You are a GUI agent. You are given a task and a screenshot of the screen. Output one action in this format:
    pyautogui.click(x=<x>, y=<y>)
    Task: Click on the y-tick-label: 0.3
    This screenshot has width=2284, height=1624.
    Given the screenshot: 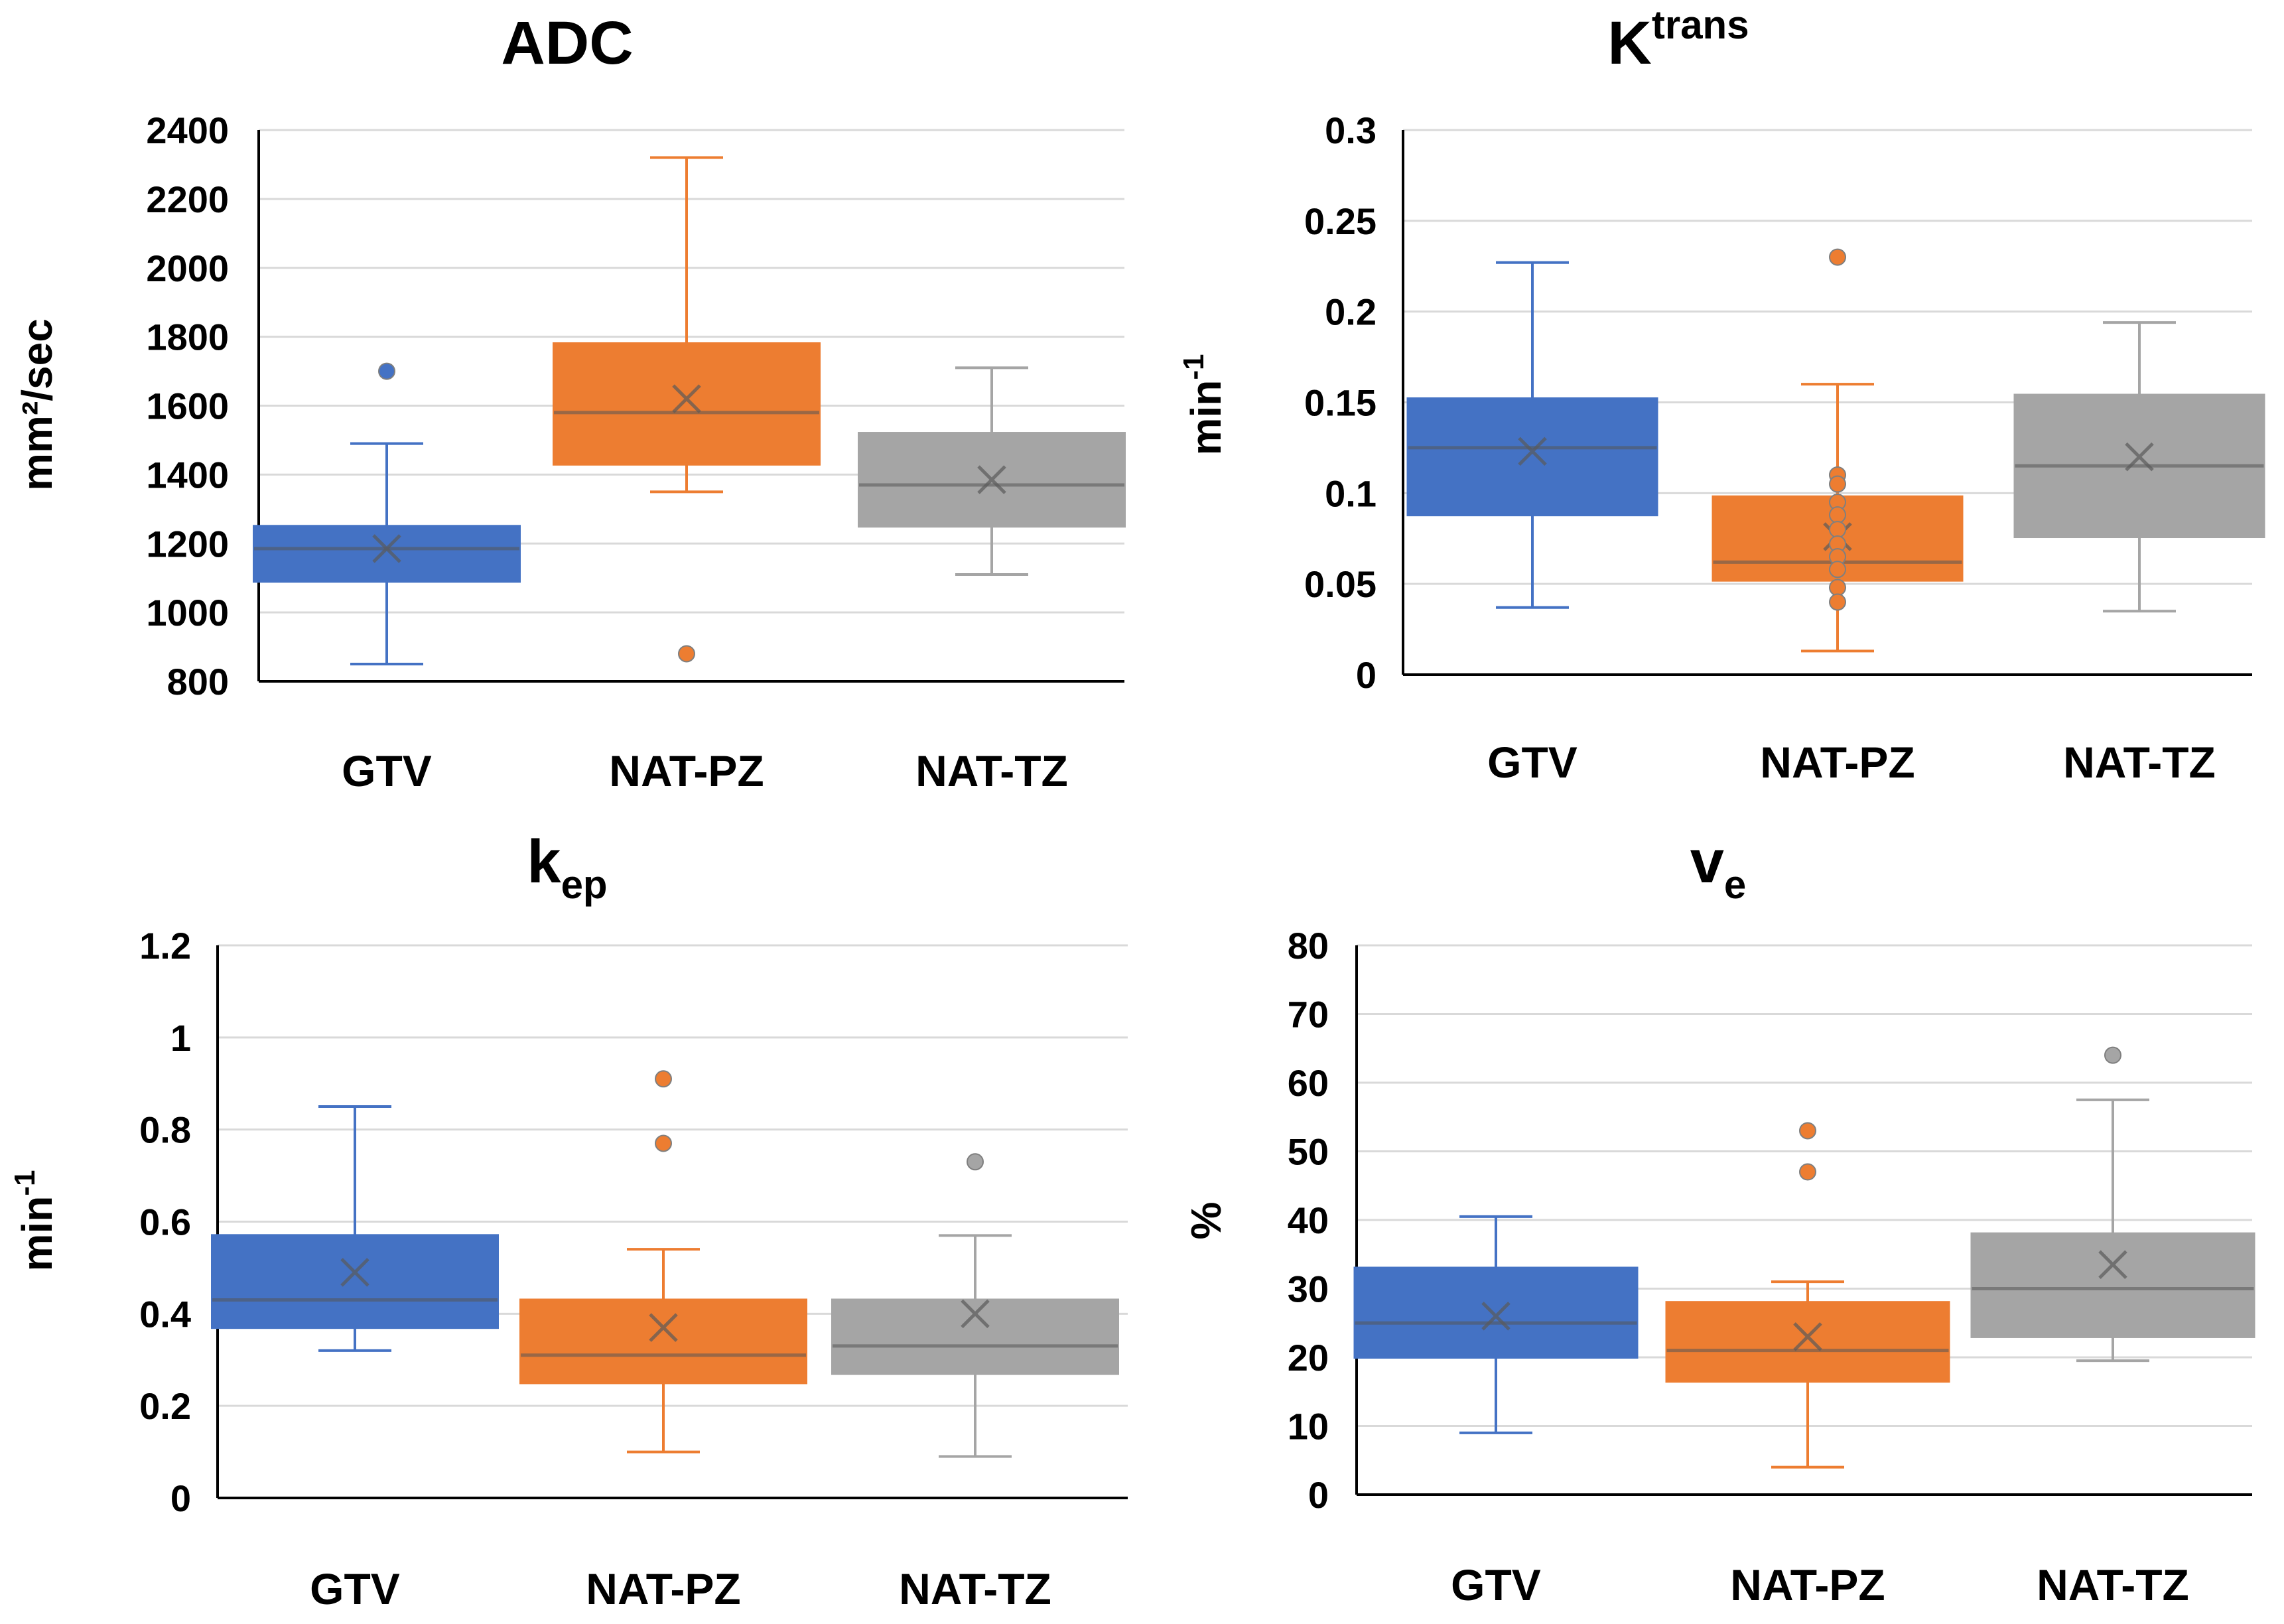 What is the action you would take?
    pyautogui.click(x=1351, y=130)
    